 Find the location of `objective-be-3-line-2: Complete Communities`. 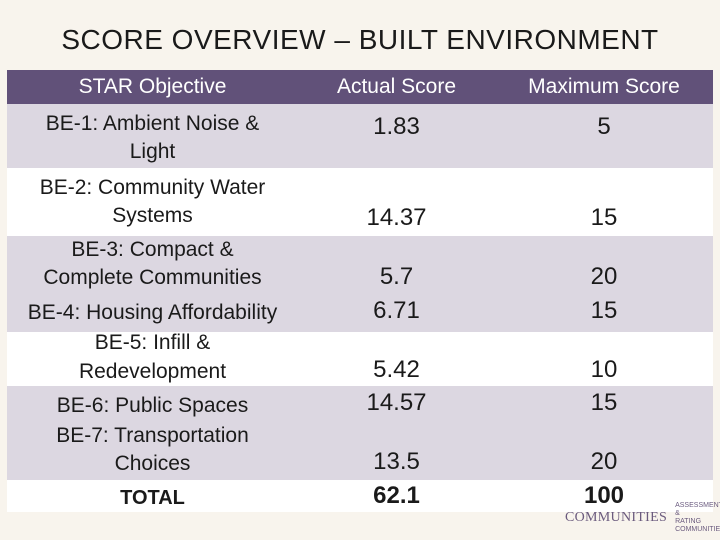

objective-be-3-line-2: Complete Communities is located at coordinates (152, 277).